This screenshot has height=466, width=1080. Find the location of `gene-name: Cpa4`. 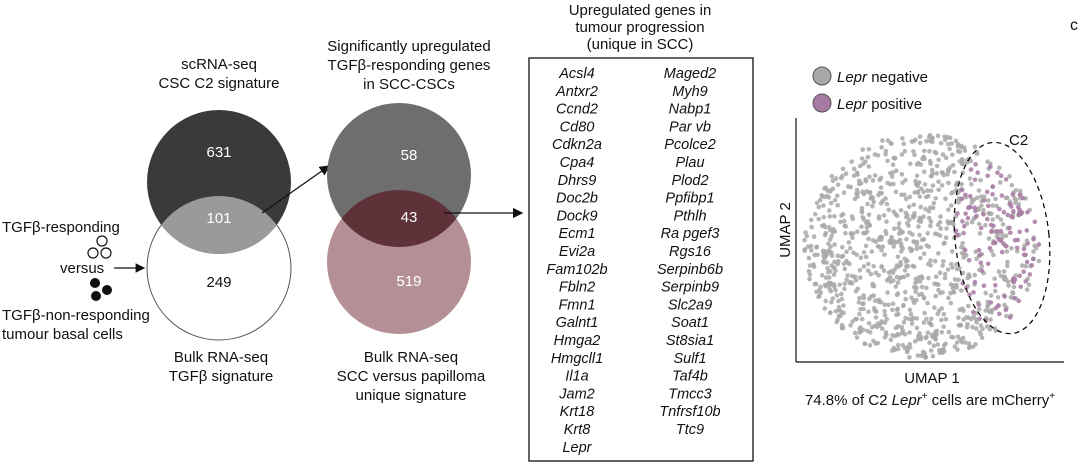

gene-name: Cpa4 is located at coordinates (577, 163).